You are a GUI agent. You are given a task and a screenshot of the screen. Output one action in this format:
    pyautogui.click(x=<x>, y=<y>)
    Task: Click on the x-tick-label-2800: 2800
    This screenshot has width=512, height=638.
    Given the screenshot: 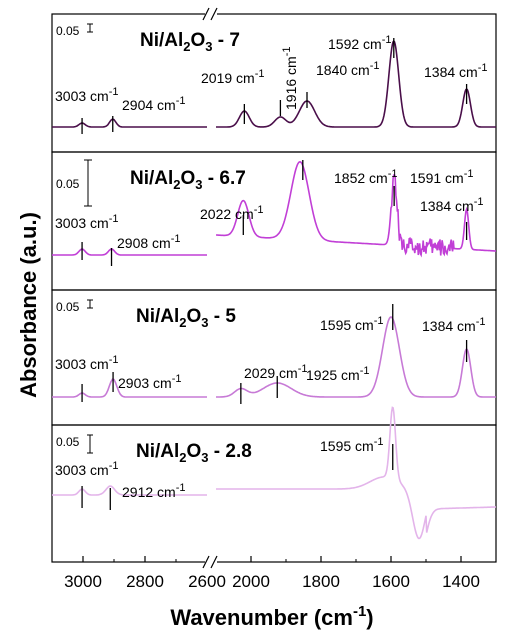 What is the action you would take?
    pyautogui.click(x=145, y=581)
    